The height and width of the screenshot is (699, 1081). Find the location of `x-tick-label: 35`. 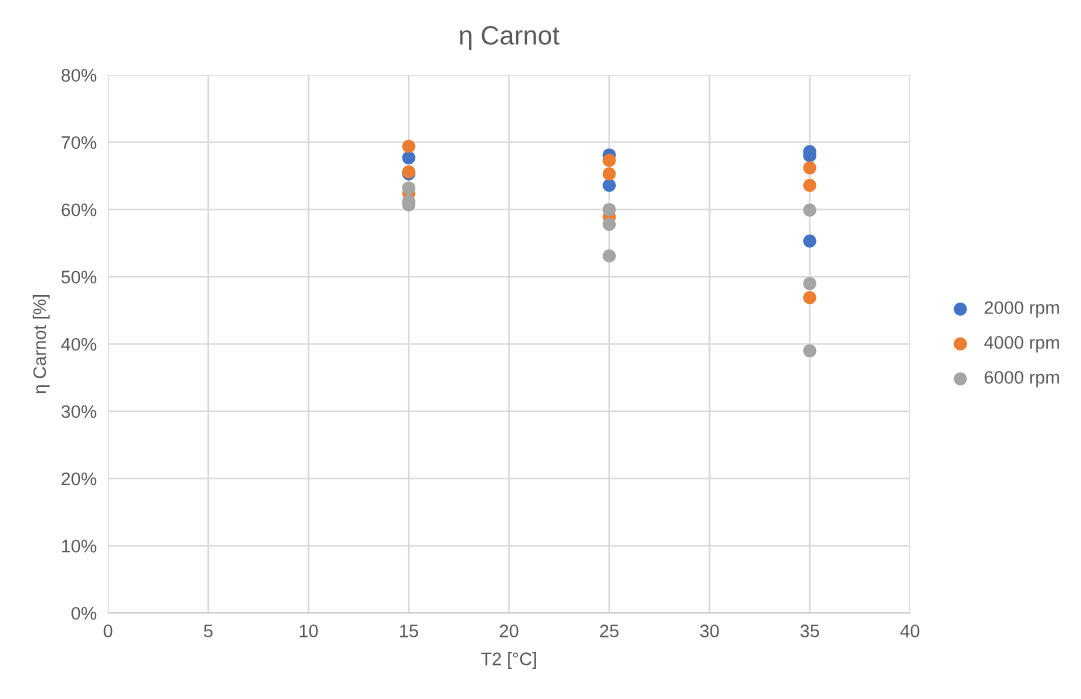

x-tick-label: 35 is located at coordinates (810, 631).